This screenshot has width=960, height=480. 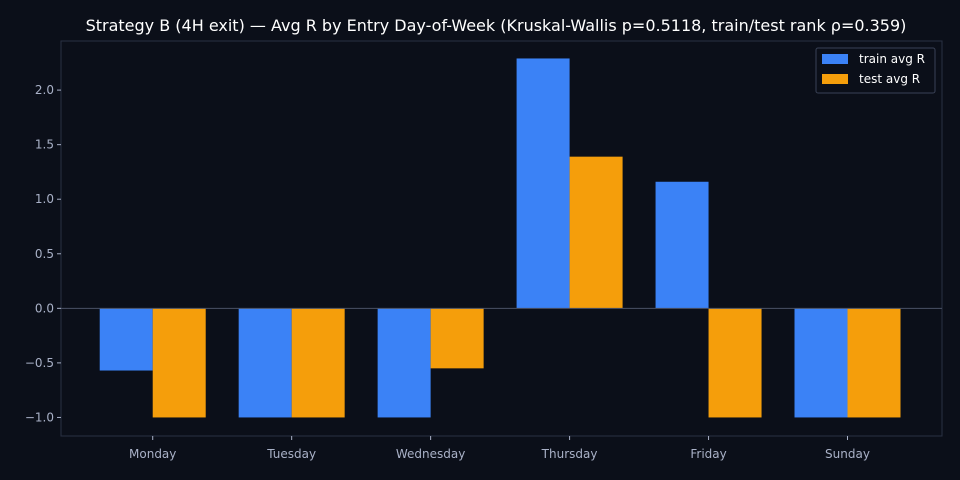 I want to click on bar-test-sunday, so click(x=874, y=363).